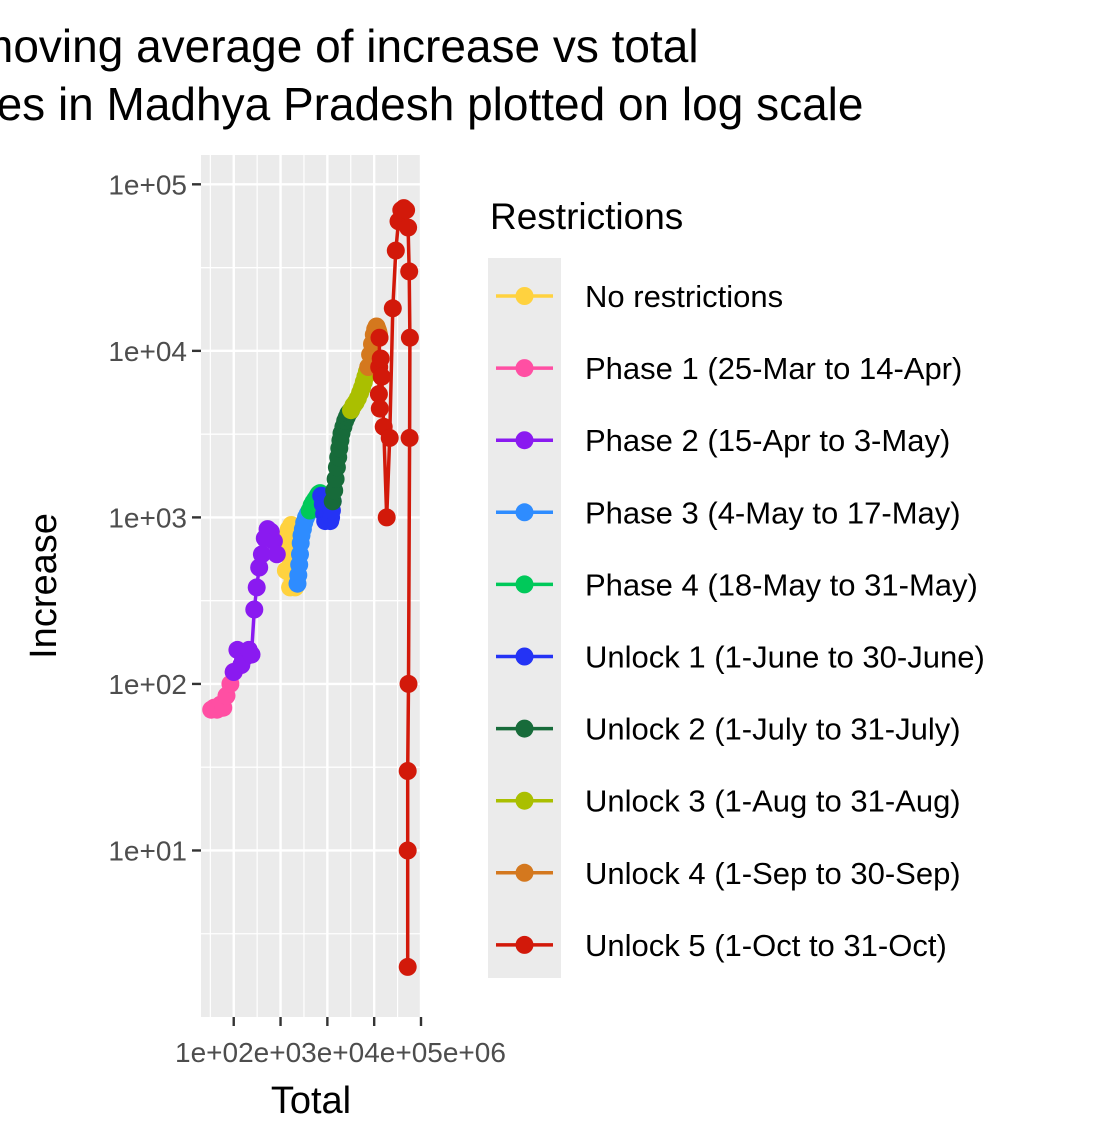  I want to click on legend-item: Unlock 5 (1-Oct to 31-Oct), so click(721, 945).